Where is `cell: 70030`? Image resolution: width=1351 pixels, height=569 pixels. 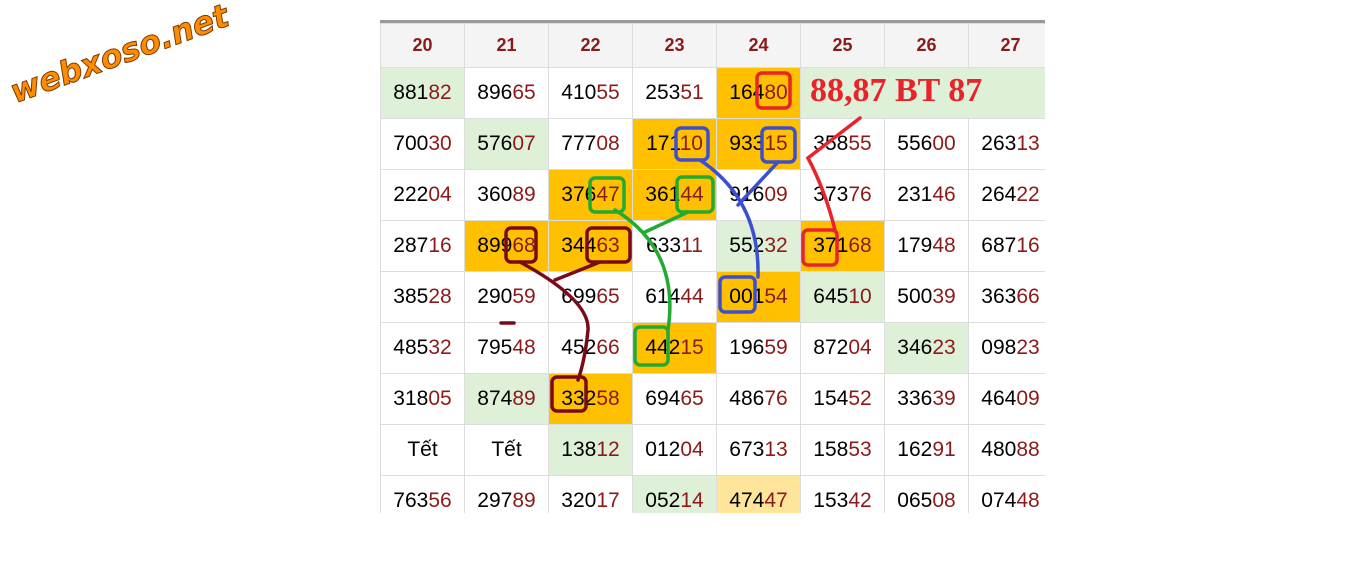 cell: 70030 is located at coordinates (422, 144).